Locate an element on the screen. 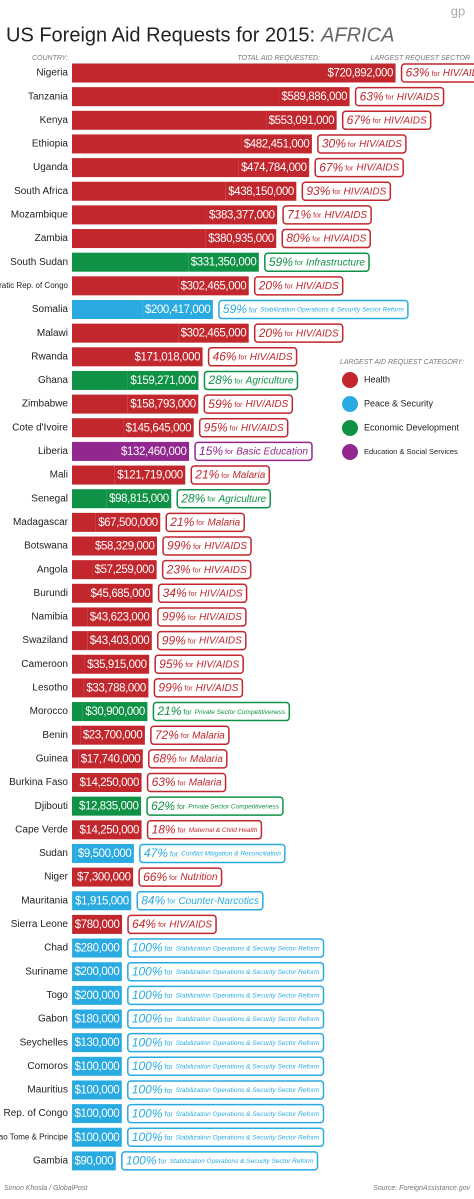 The image size is (474, 1199). value-label: $438,150,000 is located at coordinates (261, 192).